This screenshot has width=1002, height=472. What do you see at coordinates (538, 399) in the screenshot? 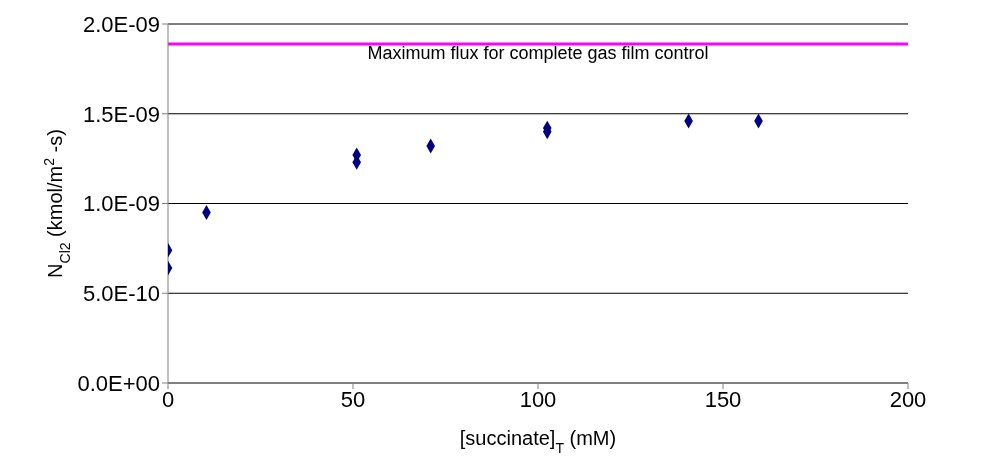
I see `x-tick-label: 100` at bounding box center [538, 399].